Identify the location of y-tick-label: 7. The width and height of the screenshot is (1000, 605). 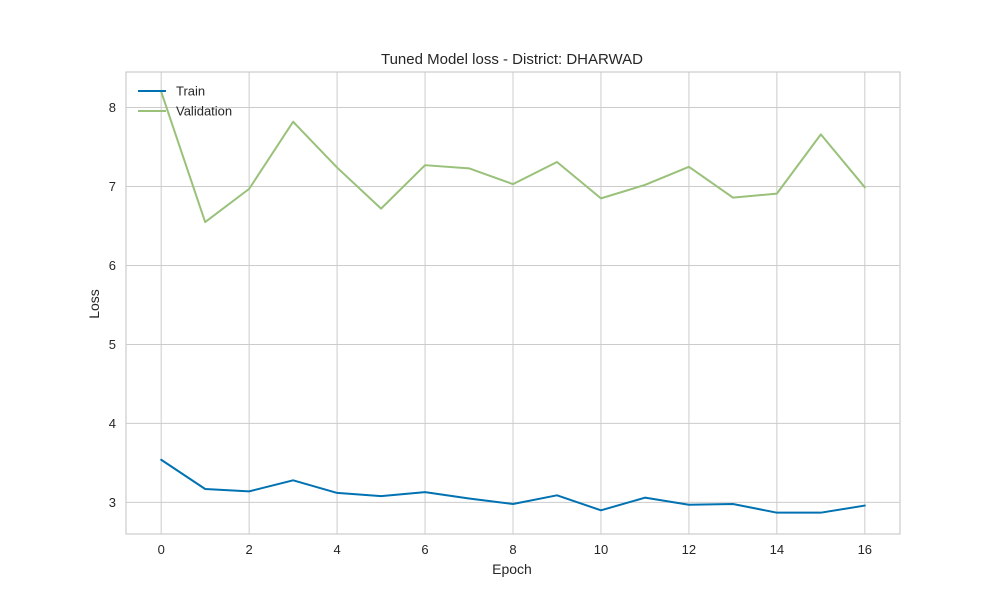
(112, 186).